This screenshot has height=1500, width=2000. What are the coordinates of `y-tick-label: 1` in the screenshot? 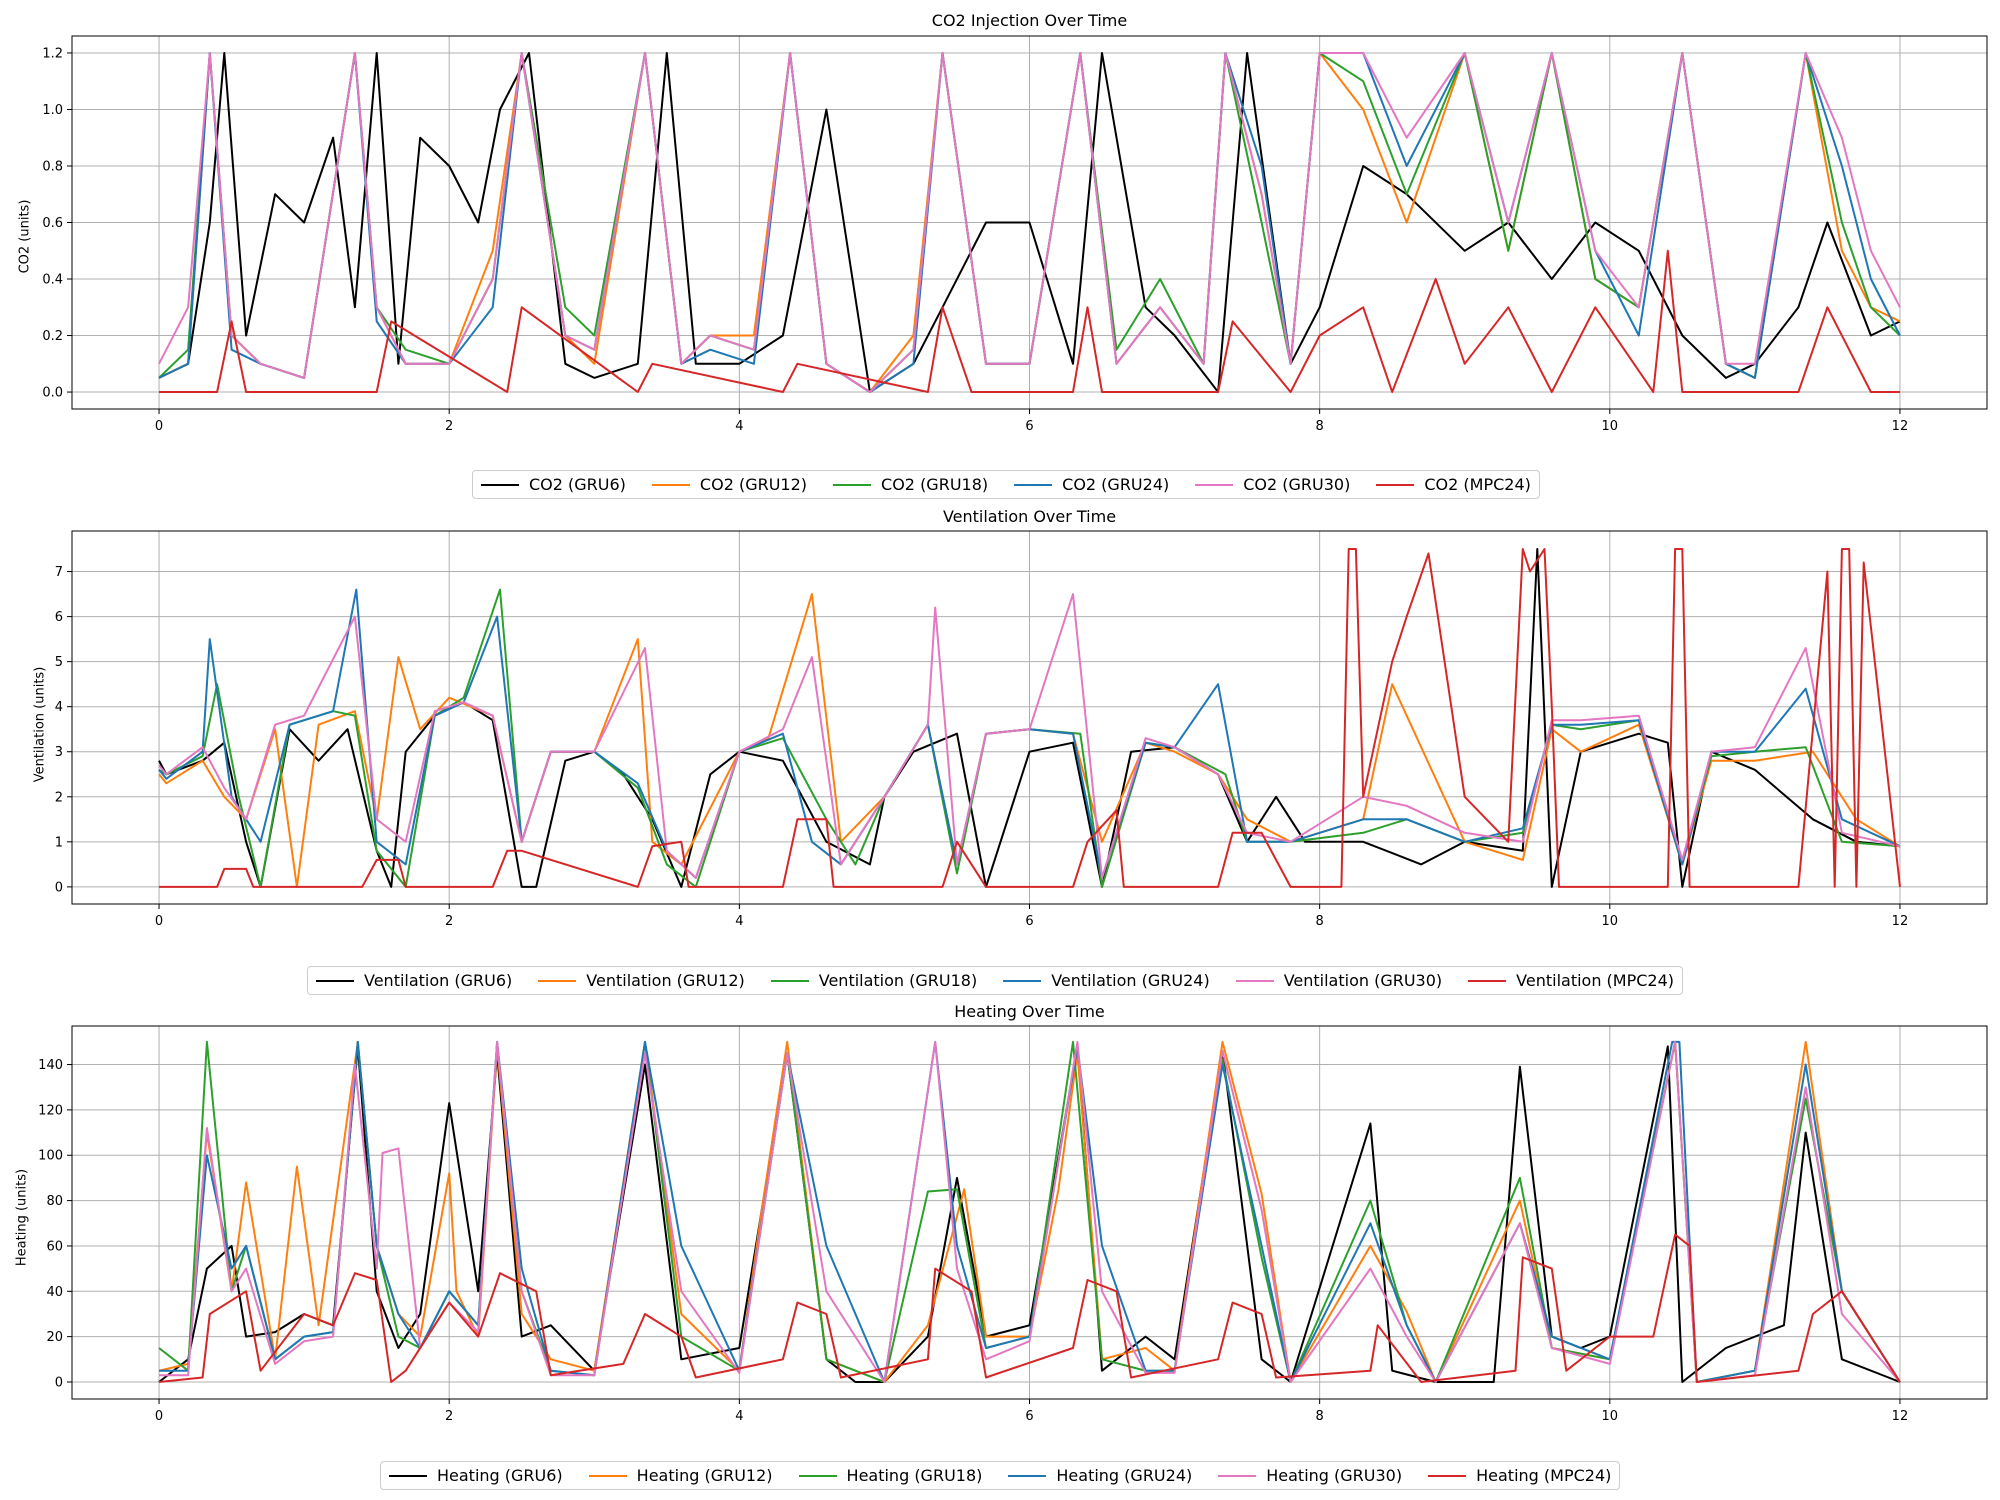 It's located at (59, 842).